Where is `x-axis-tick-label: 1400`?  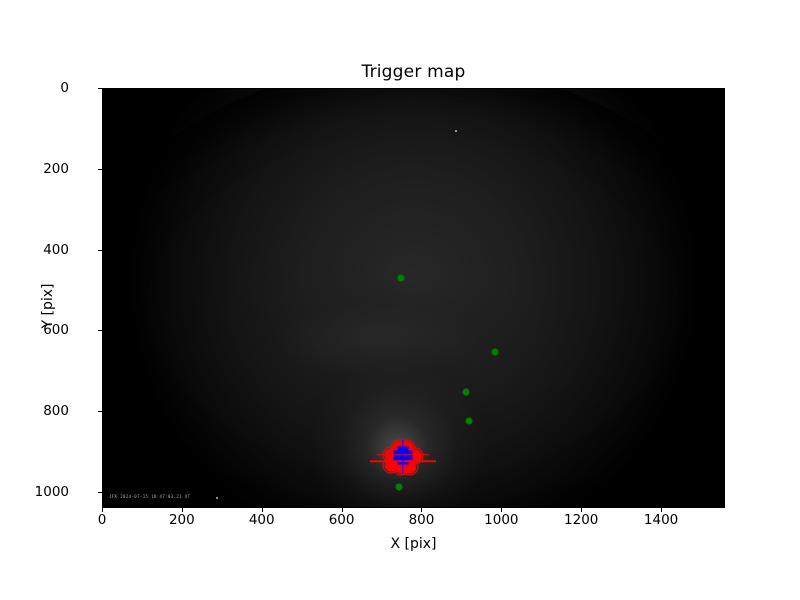
x-axis-tick-label: 1400 is located at coordinates (661, 520).